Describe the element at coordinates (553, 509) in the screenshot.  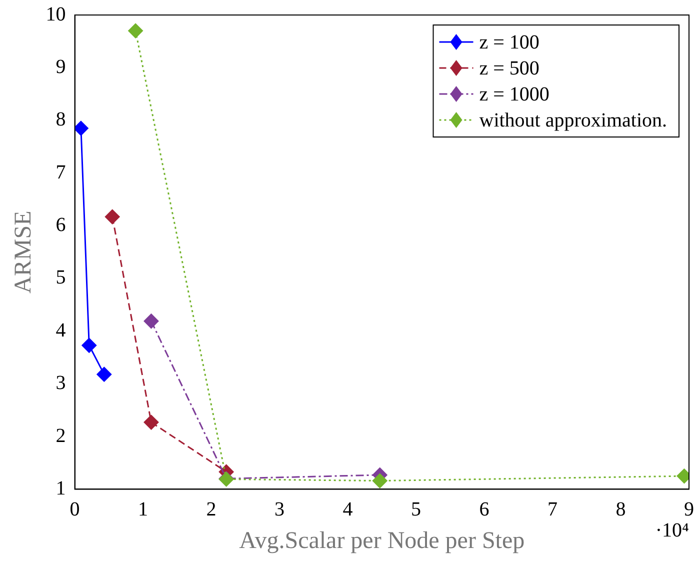
I see `x-tick-label: 7` at that location.